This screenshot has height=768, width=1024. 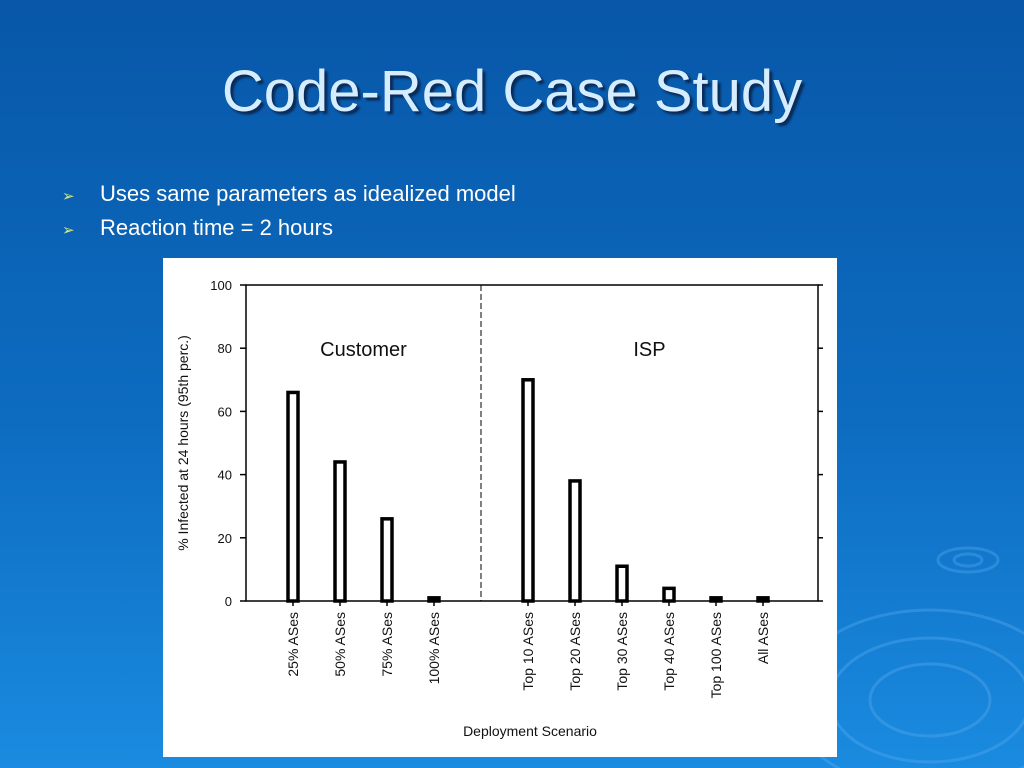 What do you see at coordinates (669, 651) in the screenshot?
I see `x-tick-label: Top 40 ASes` at bounding box center [669, 651].